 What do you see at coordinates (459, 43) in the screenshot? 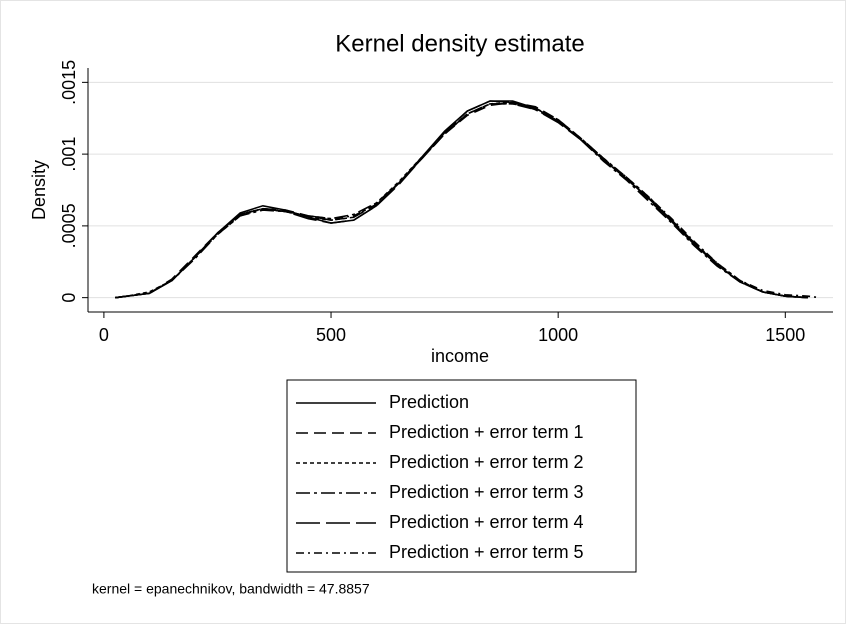
I see `chart-title: Kernel density estimate` at bounding box center [459, 43].